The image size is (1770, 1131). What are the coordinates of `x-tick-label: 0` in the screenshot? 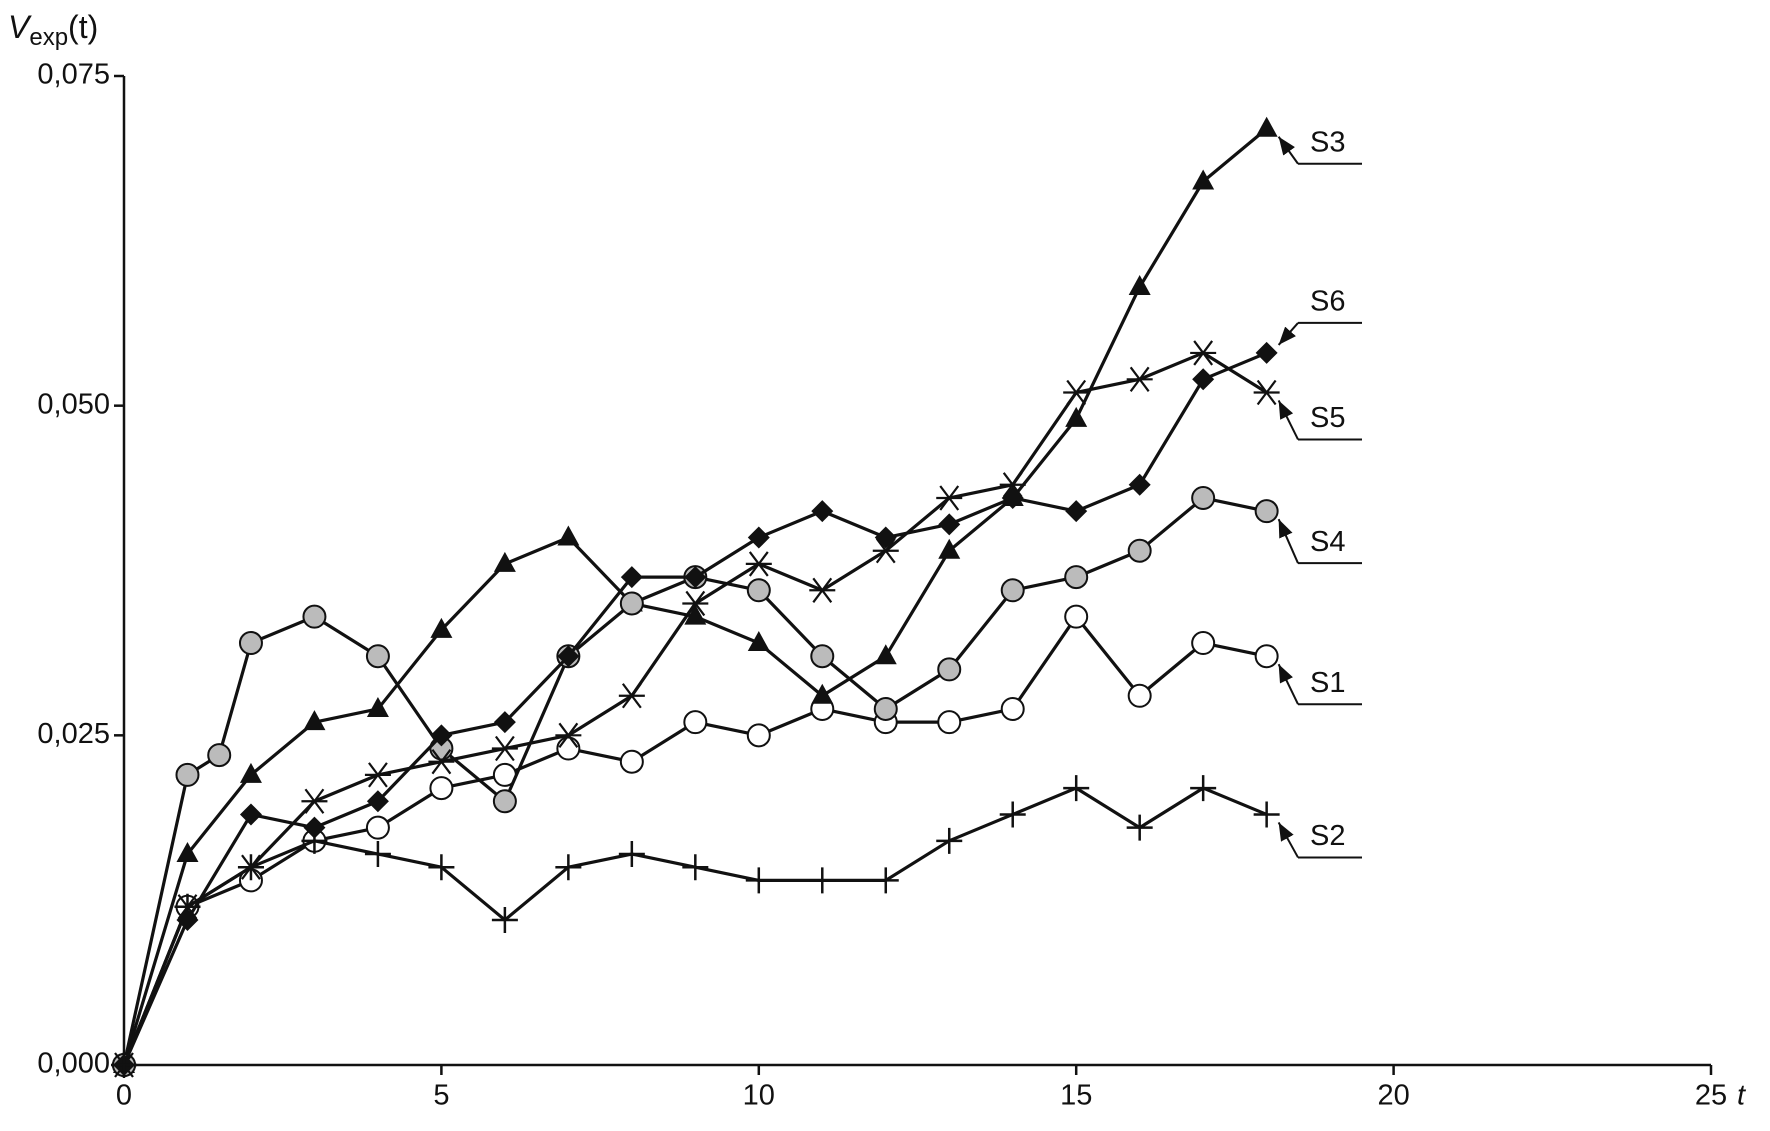 It's located at (124, 1096).